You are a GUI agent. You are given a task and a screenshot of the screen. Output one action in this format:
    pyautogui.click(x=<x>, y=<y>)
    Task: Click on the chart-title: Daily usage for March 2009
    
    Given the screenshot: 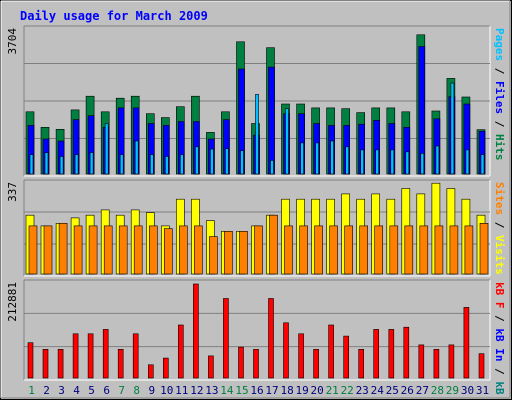 What is the action you would take?
    pyautogui.click(x=114, y=16)
    